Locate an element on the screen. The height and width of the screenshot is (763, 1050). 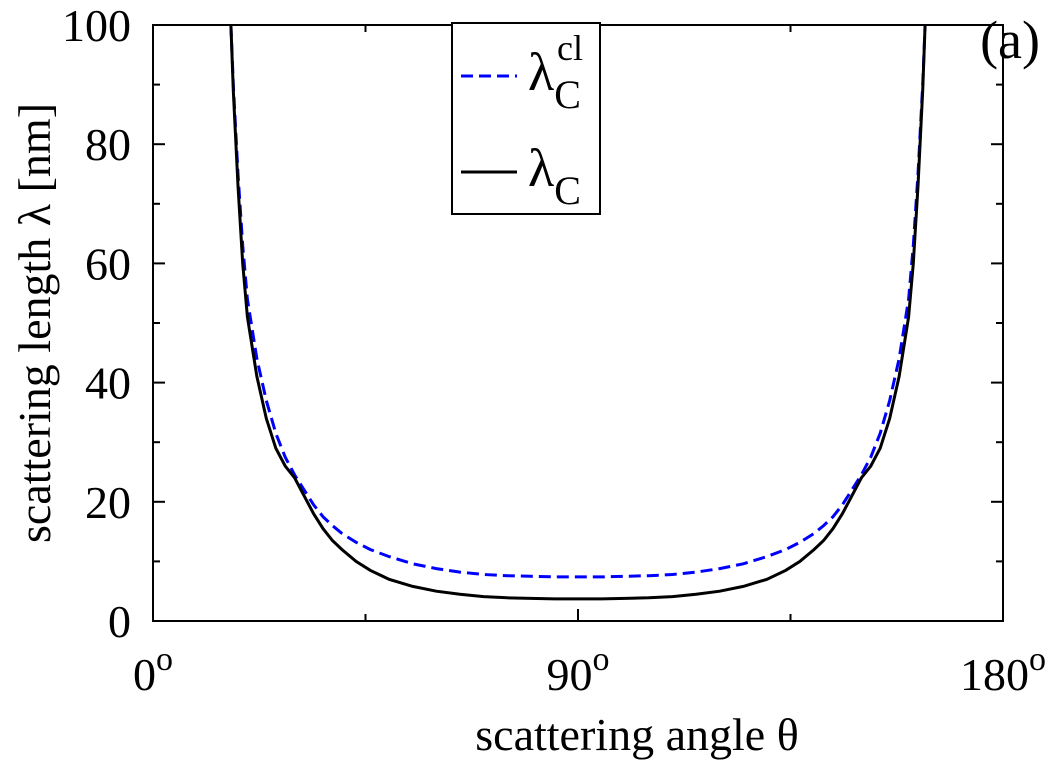
legend-box is located at coordinates (526, 118).